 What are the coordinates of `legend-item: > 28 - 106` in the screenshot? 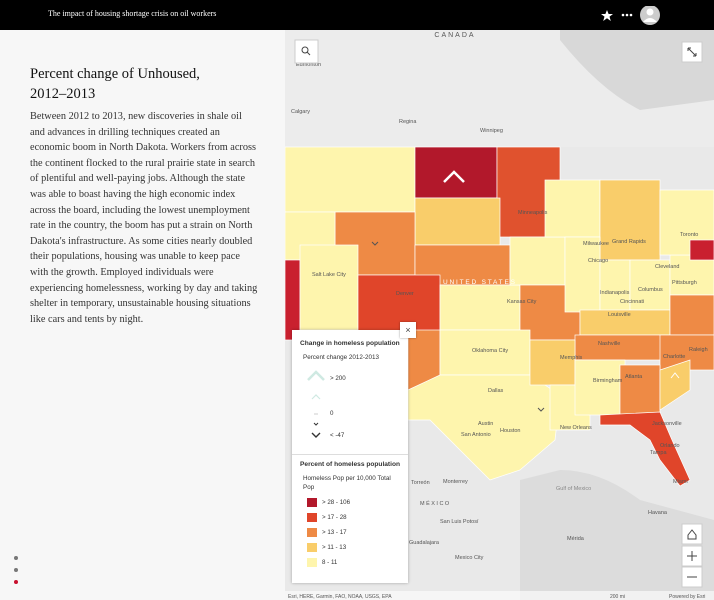 It's located at (336, 502).